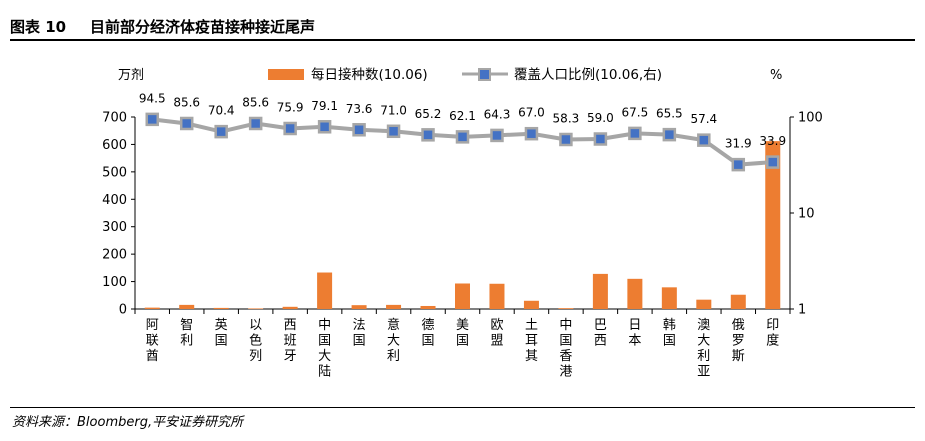 The height and width of the screenshot is (441, 925). Describe the element at coordinates (531, 341) in the screenshot. I see `category-label-char: 耳` at that location.